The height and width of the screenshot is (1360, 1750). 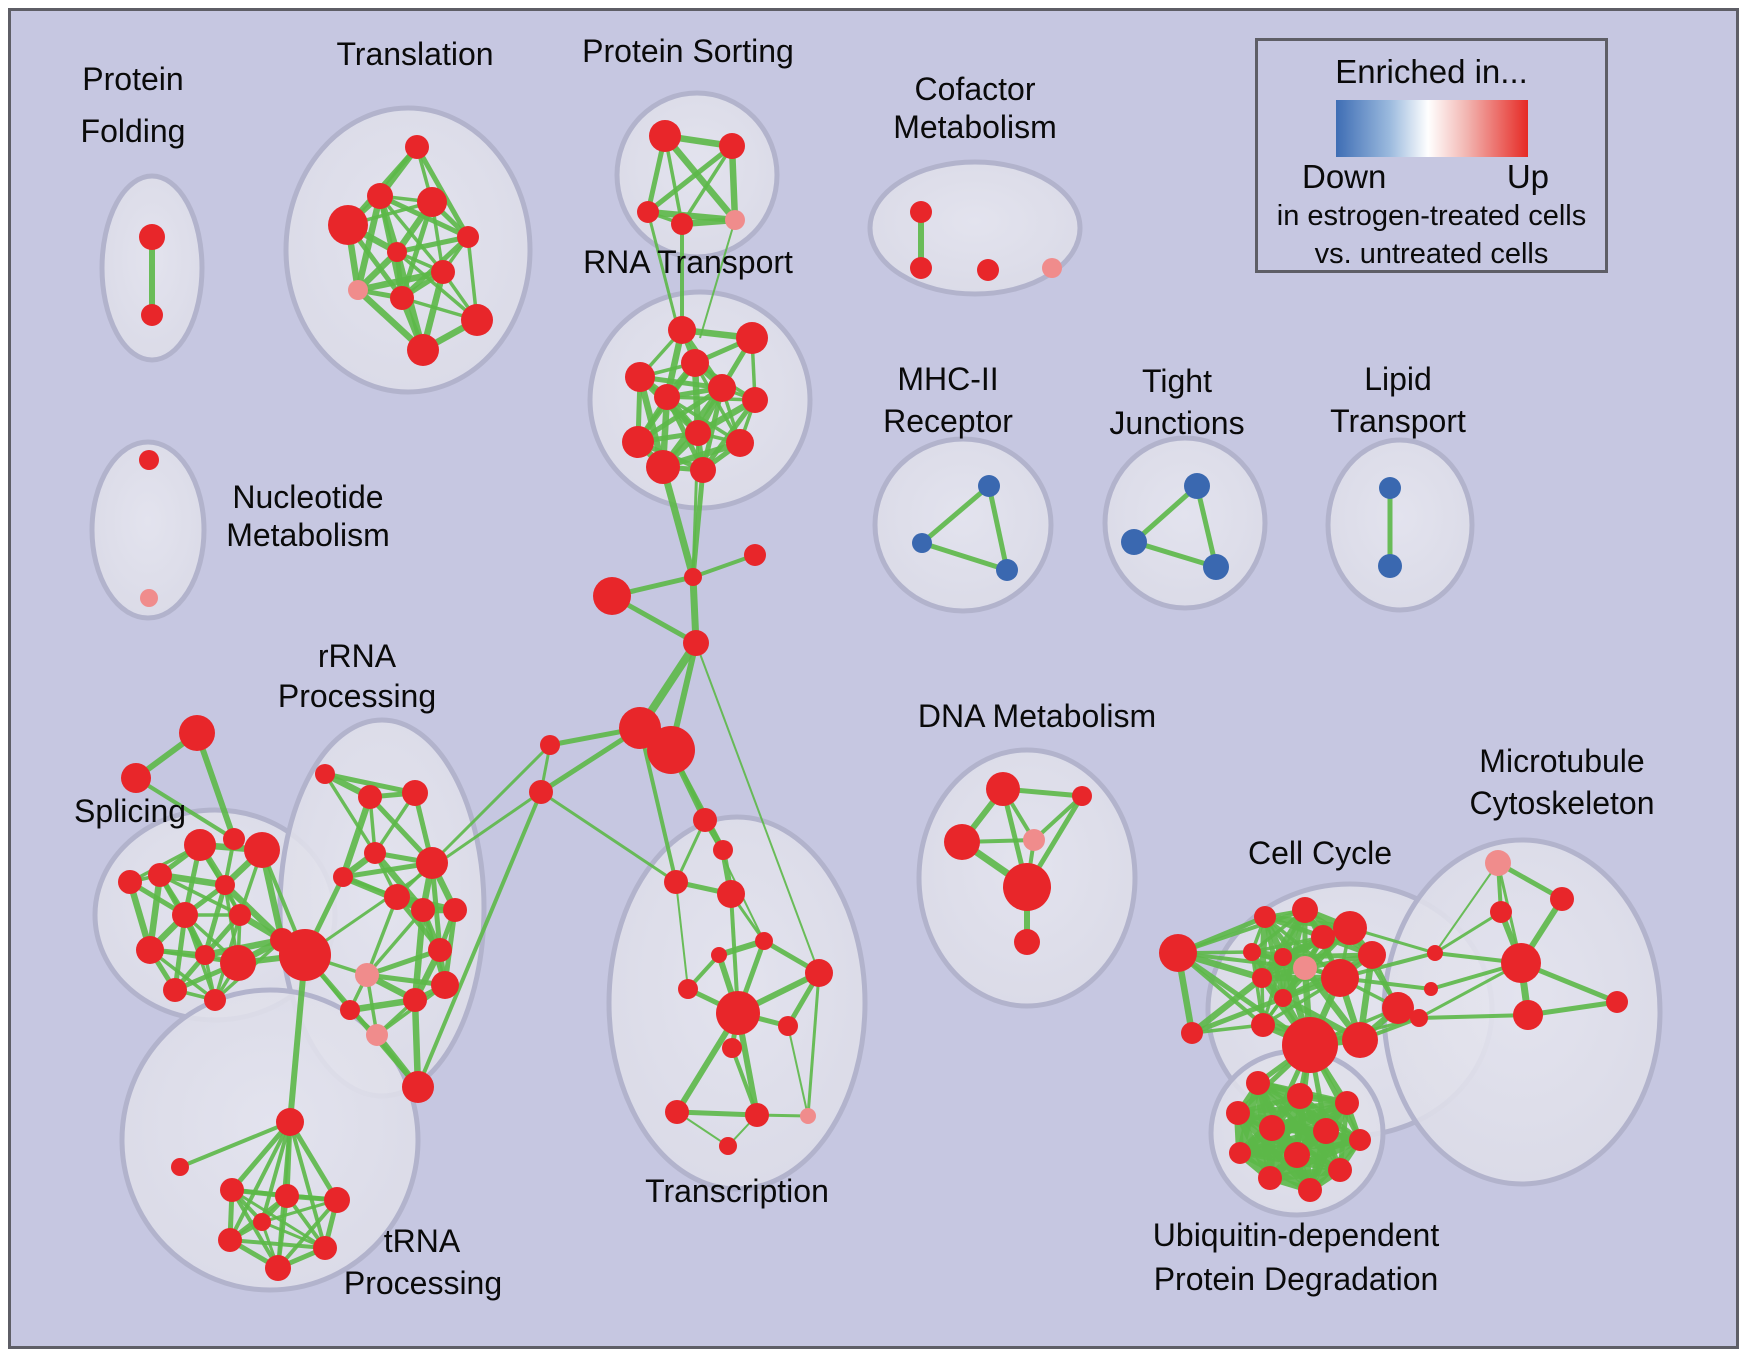 What do you see at coordinates (1561, 761) in the screenshot?
I see `microtubule-cytoskeleton-label: Microtubule` at bounding box center [1561, 761].